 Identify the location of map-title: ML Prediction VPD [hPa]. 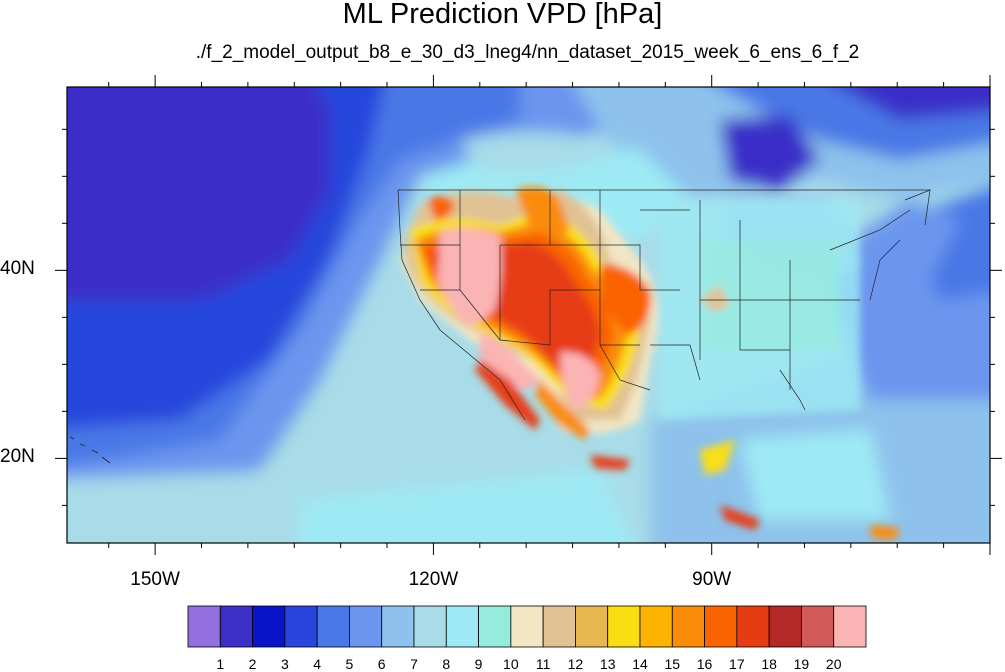
(502, 15).